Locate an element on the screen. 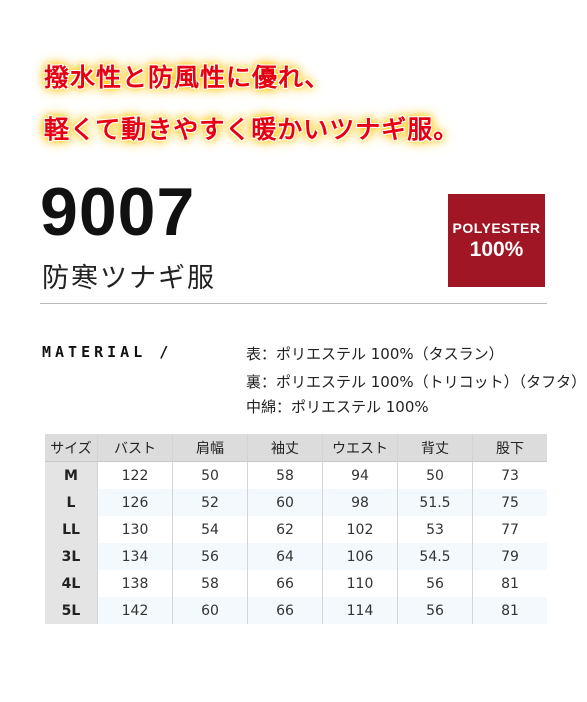 The width and height of the screenshot is (587, 702). cell-inseam: 79 is located at coordinates (509, 556).